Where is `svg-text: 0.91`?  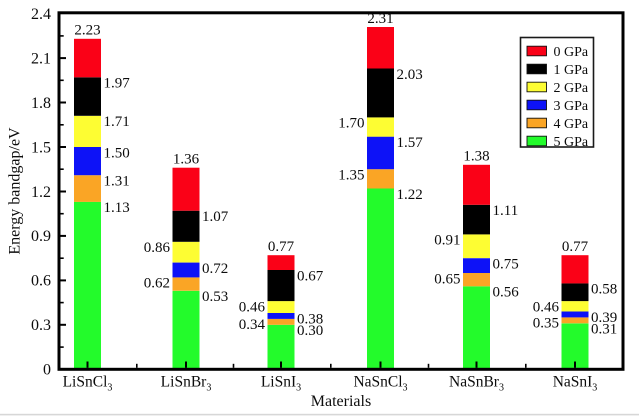 svg-text: 0.91 is located at coordinates (447, 241).